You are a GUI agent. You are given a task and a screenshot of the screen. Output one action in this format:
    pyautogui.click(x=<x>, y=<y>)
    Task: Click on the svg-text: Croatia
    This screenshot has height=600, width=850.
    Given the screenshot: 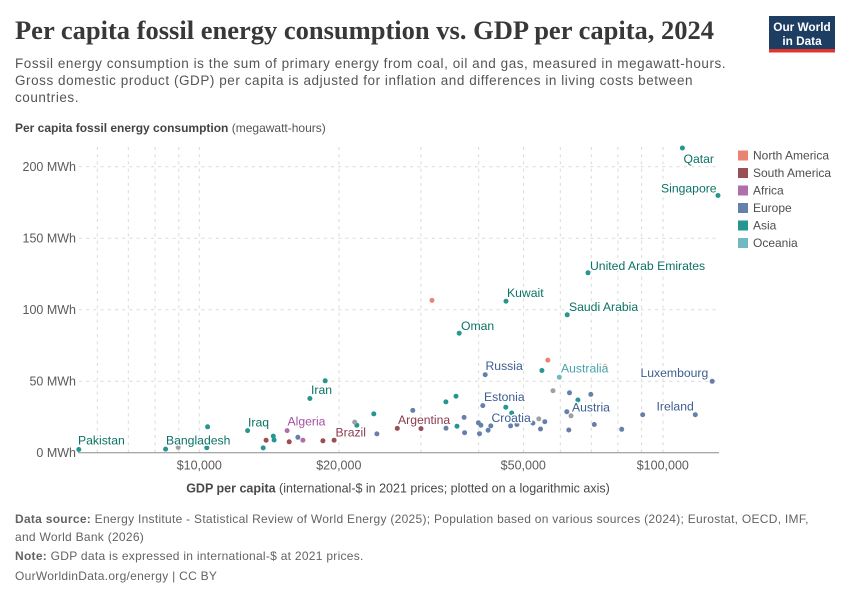 What is the action you would take?
    pyautogui.click(x=512, y=418)
    